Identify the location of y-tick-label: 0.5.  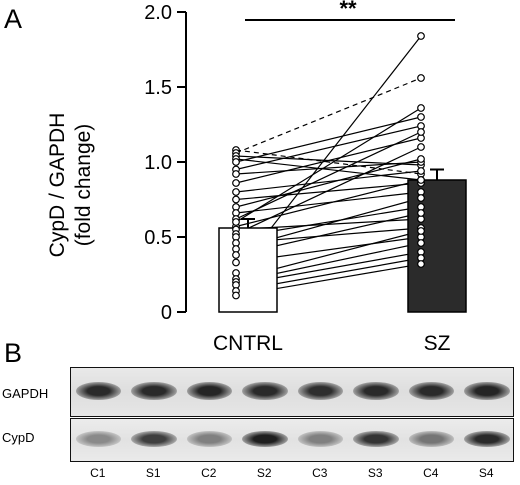
(158, 238).